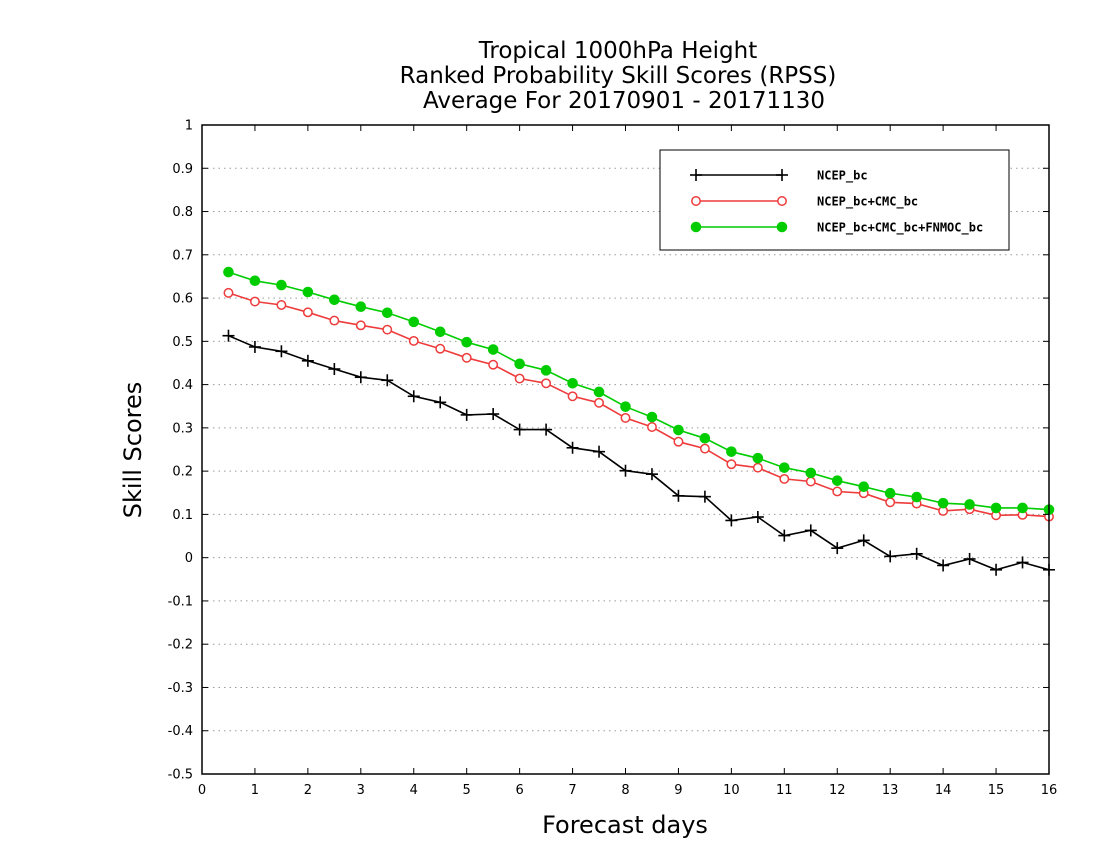  What do you see at coordinates (467, 790) in the screenshot?
I see `x-tick-label: 5` at bounding box center [467, 790].